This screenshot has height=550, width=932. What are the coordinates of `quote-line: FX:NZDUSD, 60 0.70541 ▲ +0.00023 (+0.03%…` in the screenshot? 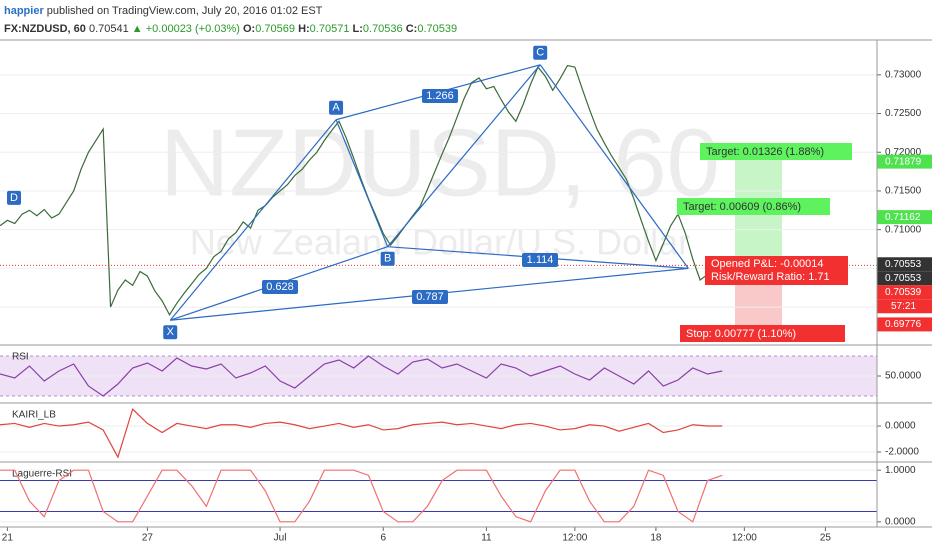 It's located at (230, 29).